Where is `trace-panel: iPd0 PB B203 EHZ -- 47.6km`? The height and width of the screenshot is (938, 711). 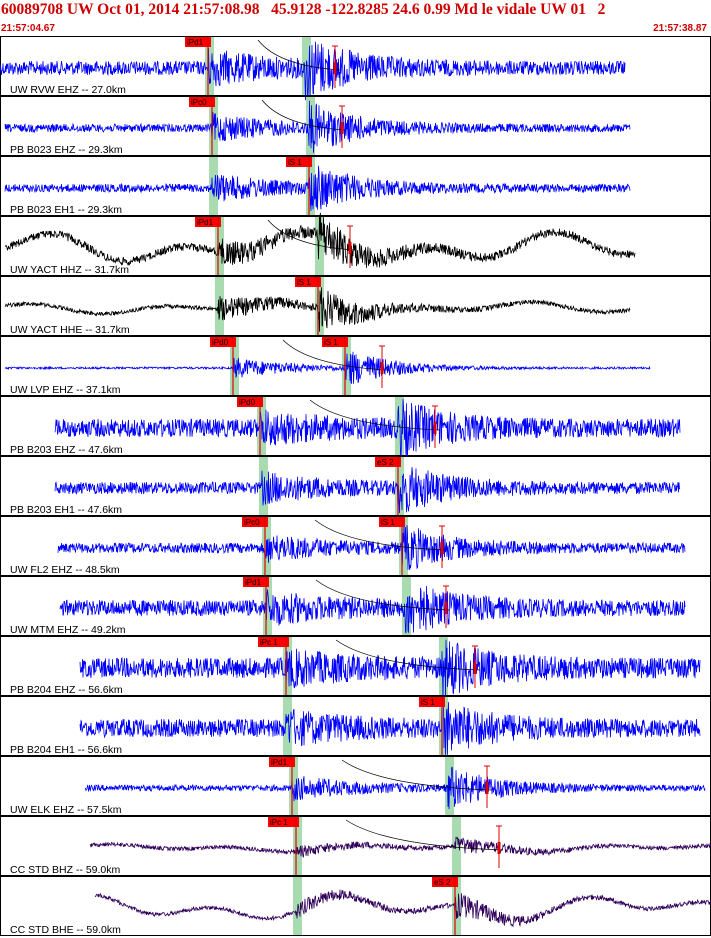
trace-panel: iPd0 PB B203 EHZ -- 47.6km is located at coordinates (355, 427).